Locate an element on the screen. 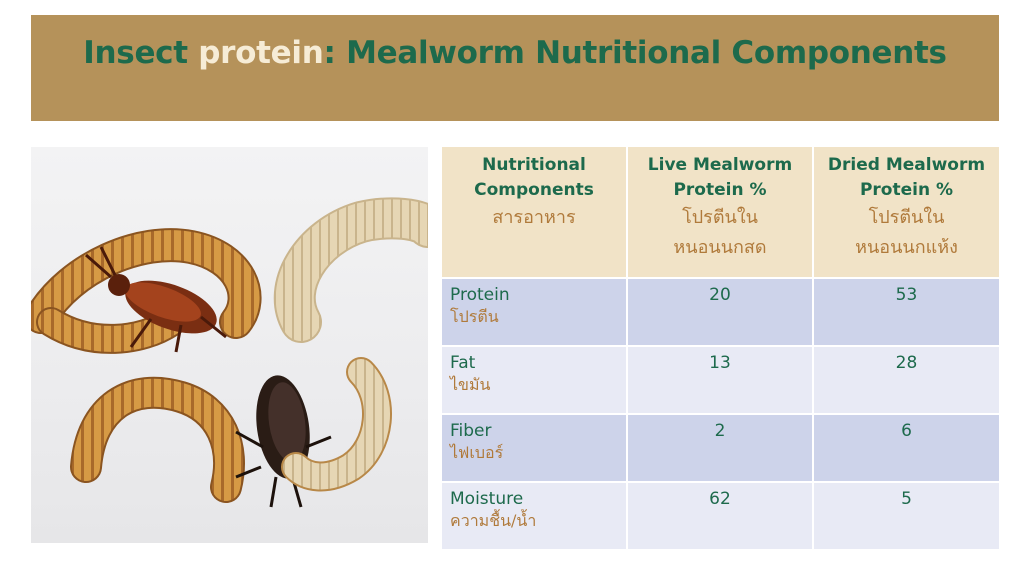 The width and height of the screenshot is (1024, 576). dried-value: 53 is located at coordinates (906, 312).